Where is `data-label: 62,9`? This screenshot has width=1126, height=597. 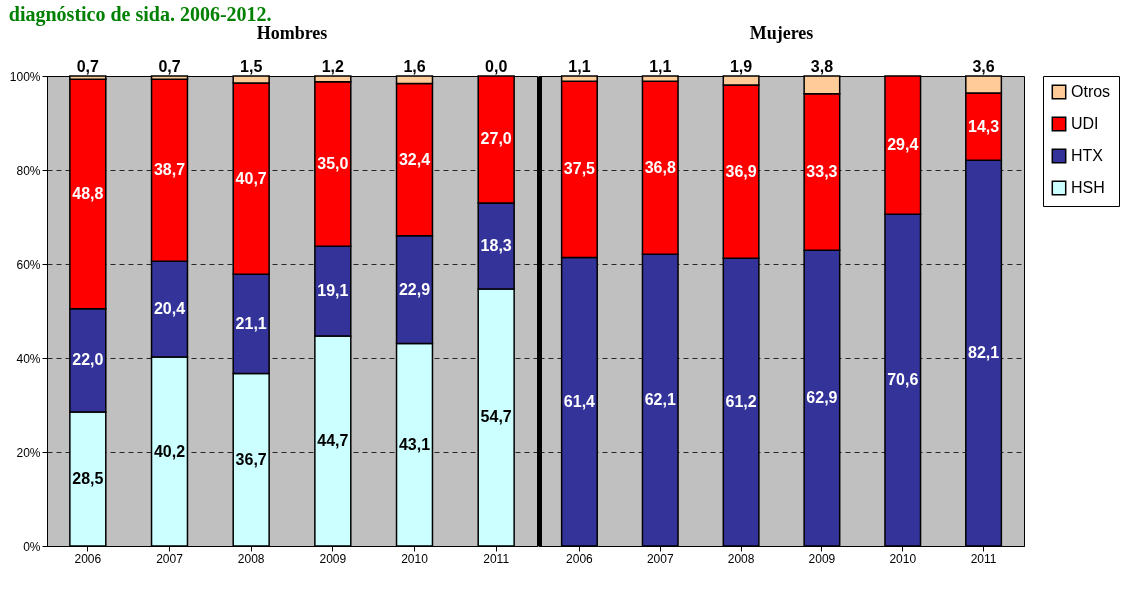
data-label: 62,9 is located at coordinates (822, 398).